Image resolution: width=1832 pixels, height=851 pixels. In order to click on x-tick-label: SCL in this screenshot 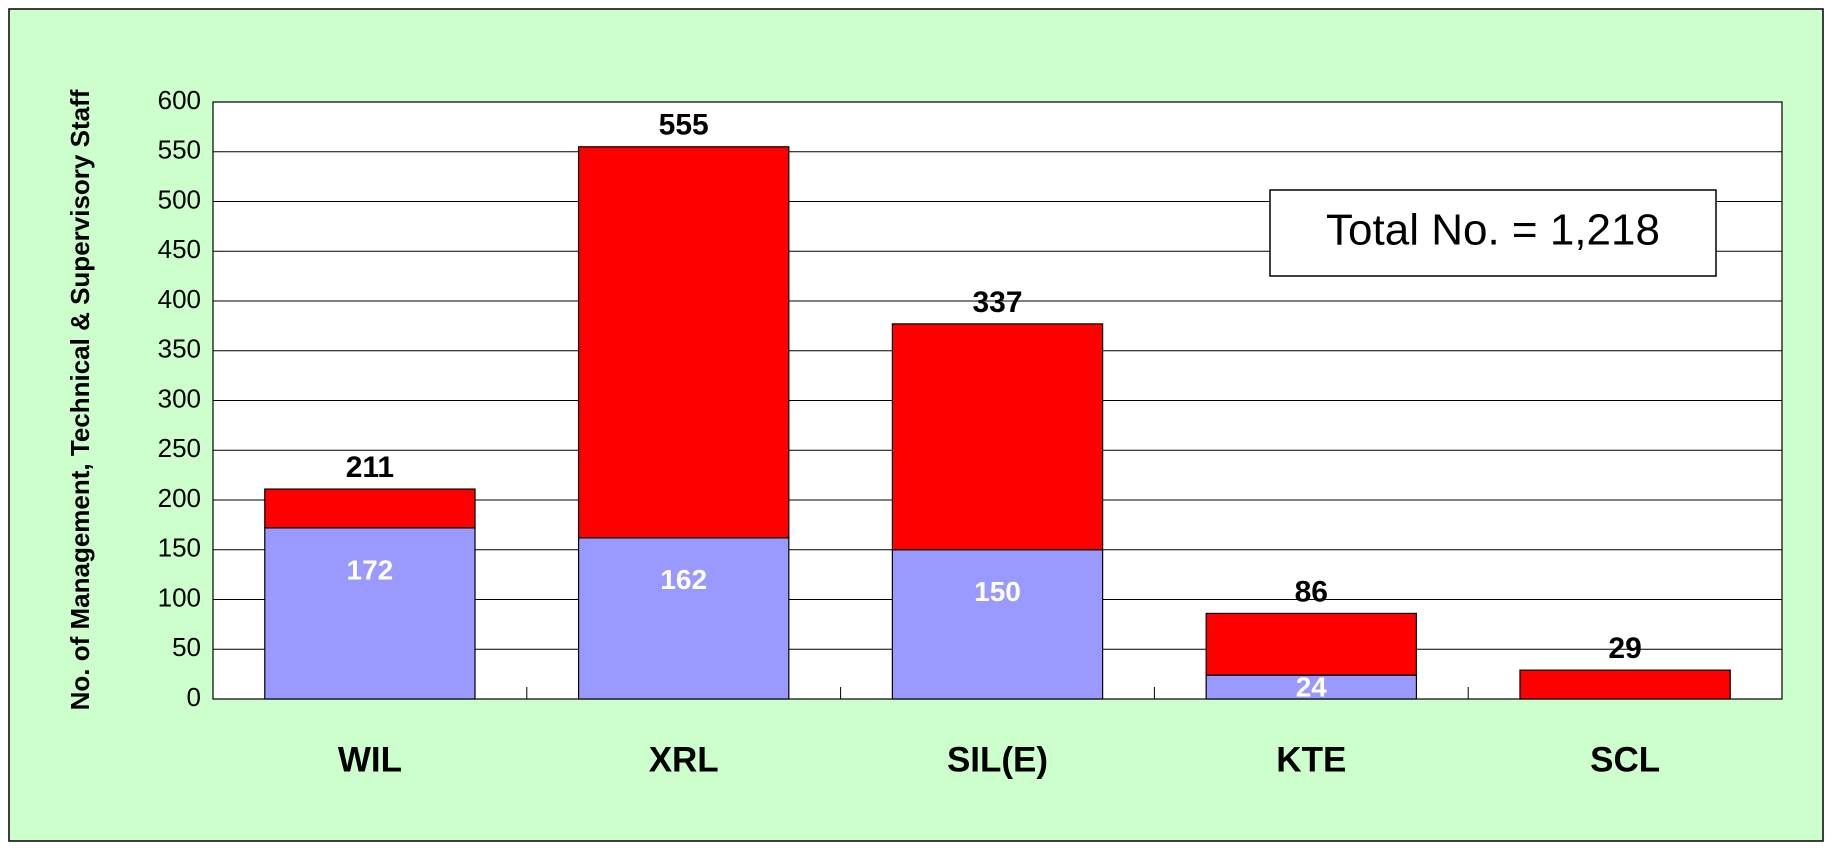, I will do `click(1625, 759)`.